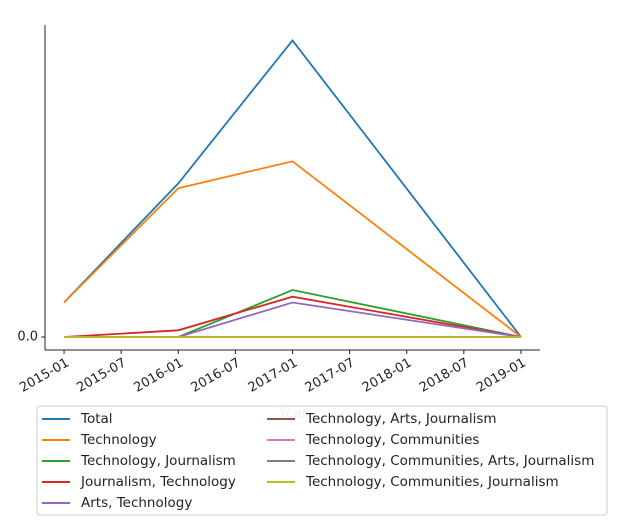  Describe the element at coordinates (158, 376) in the screenshot. I see `x-tick-label: 2016-01` at that location.